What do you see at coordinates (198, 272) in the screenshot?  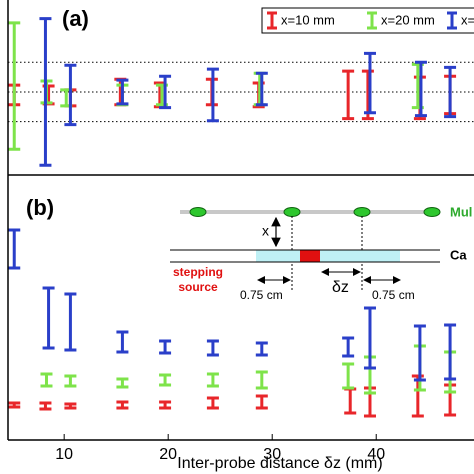 I see `annotation: stepping` at bounding box center [198, 272].